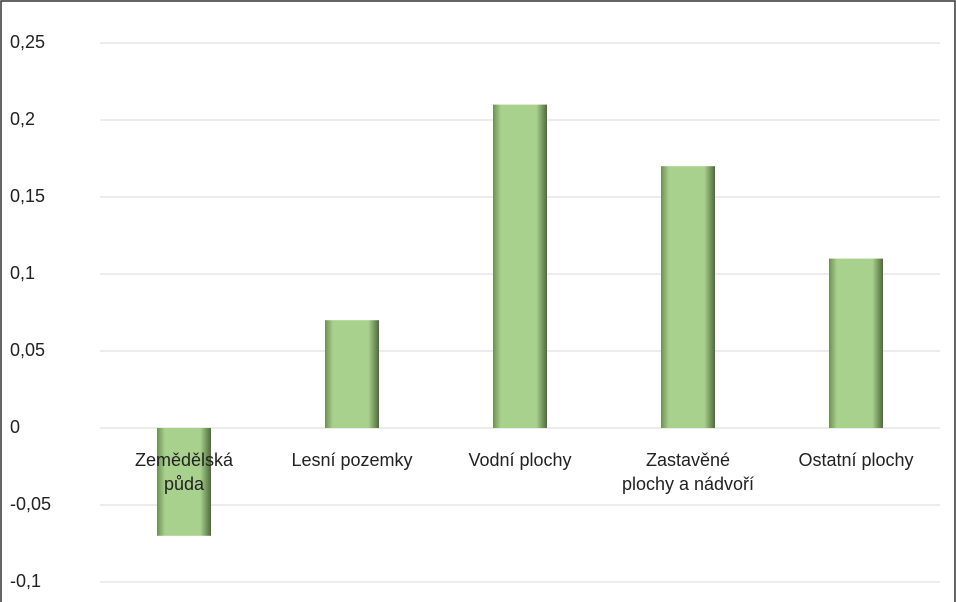 Image resolution: width=956 pixels, height=602 pixels. I want to click on y-tick-label: 0,2, so click(22, 119).